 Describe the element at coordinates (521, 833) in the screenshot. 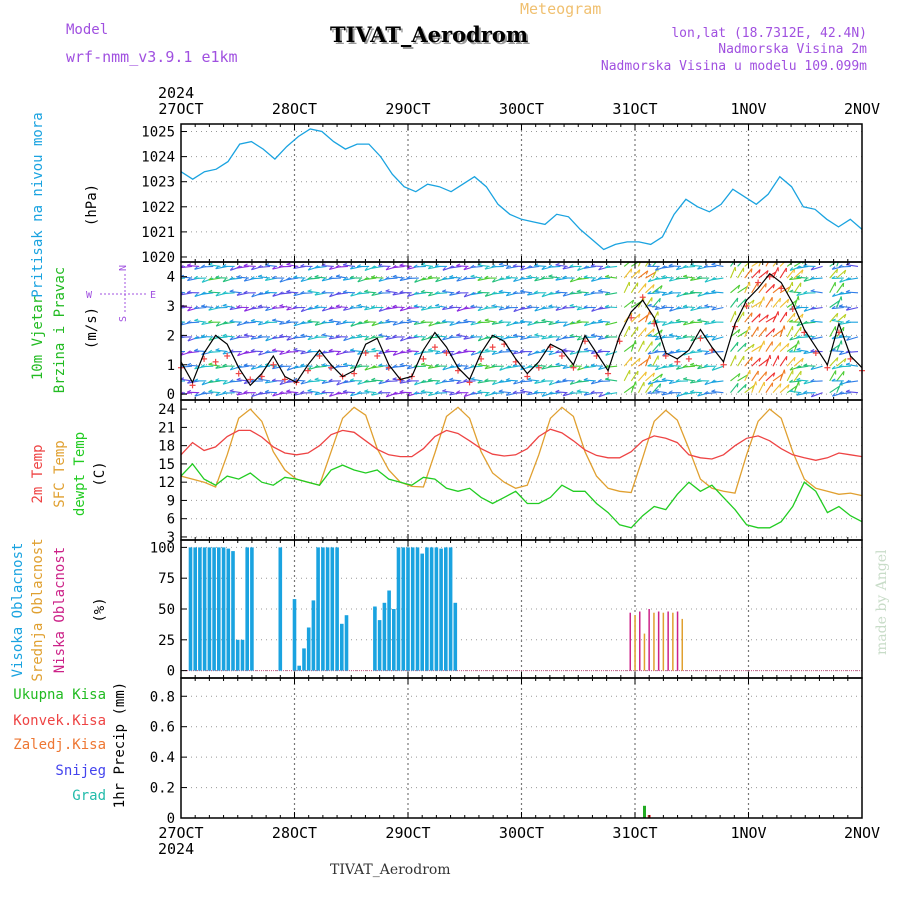

I see `x-tick-label-bottom: 30OCT` at that location.